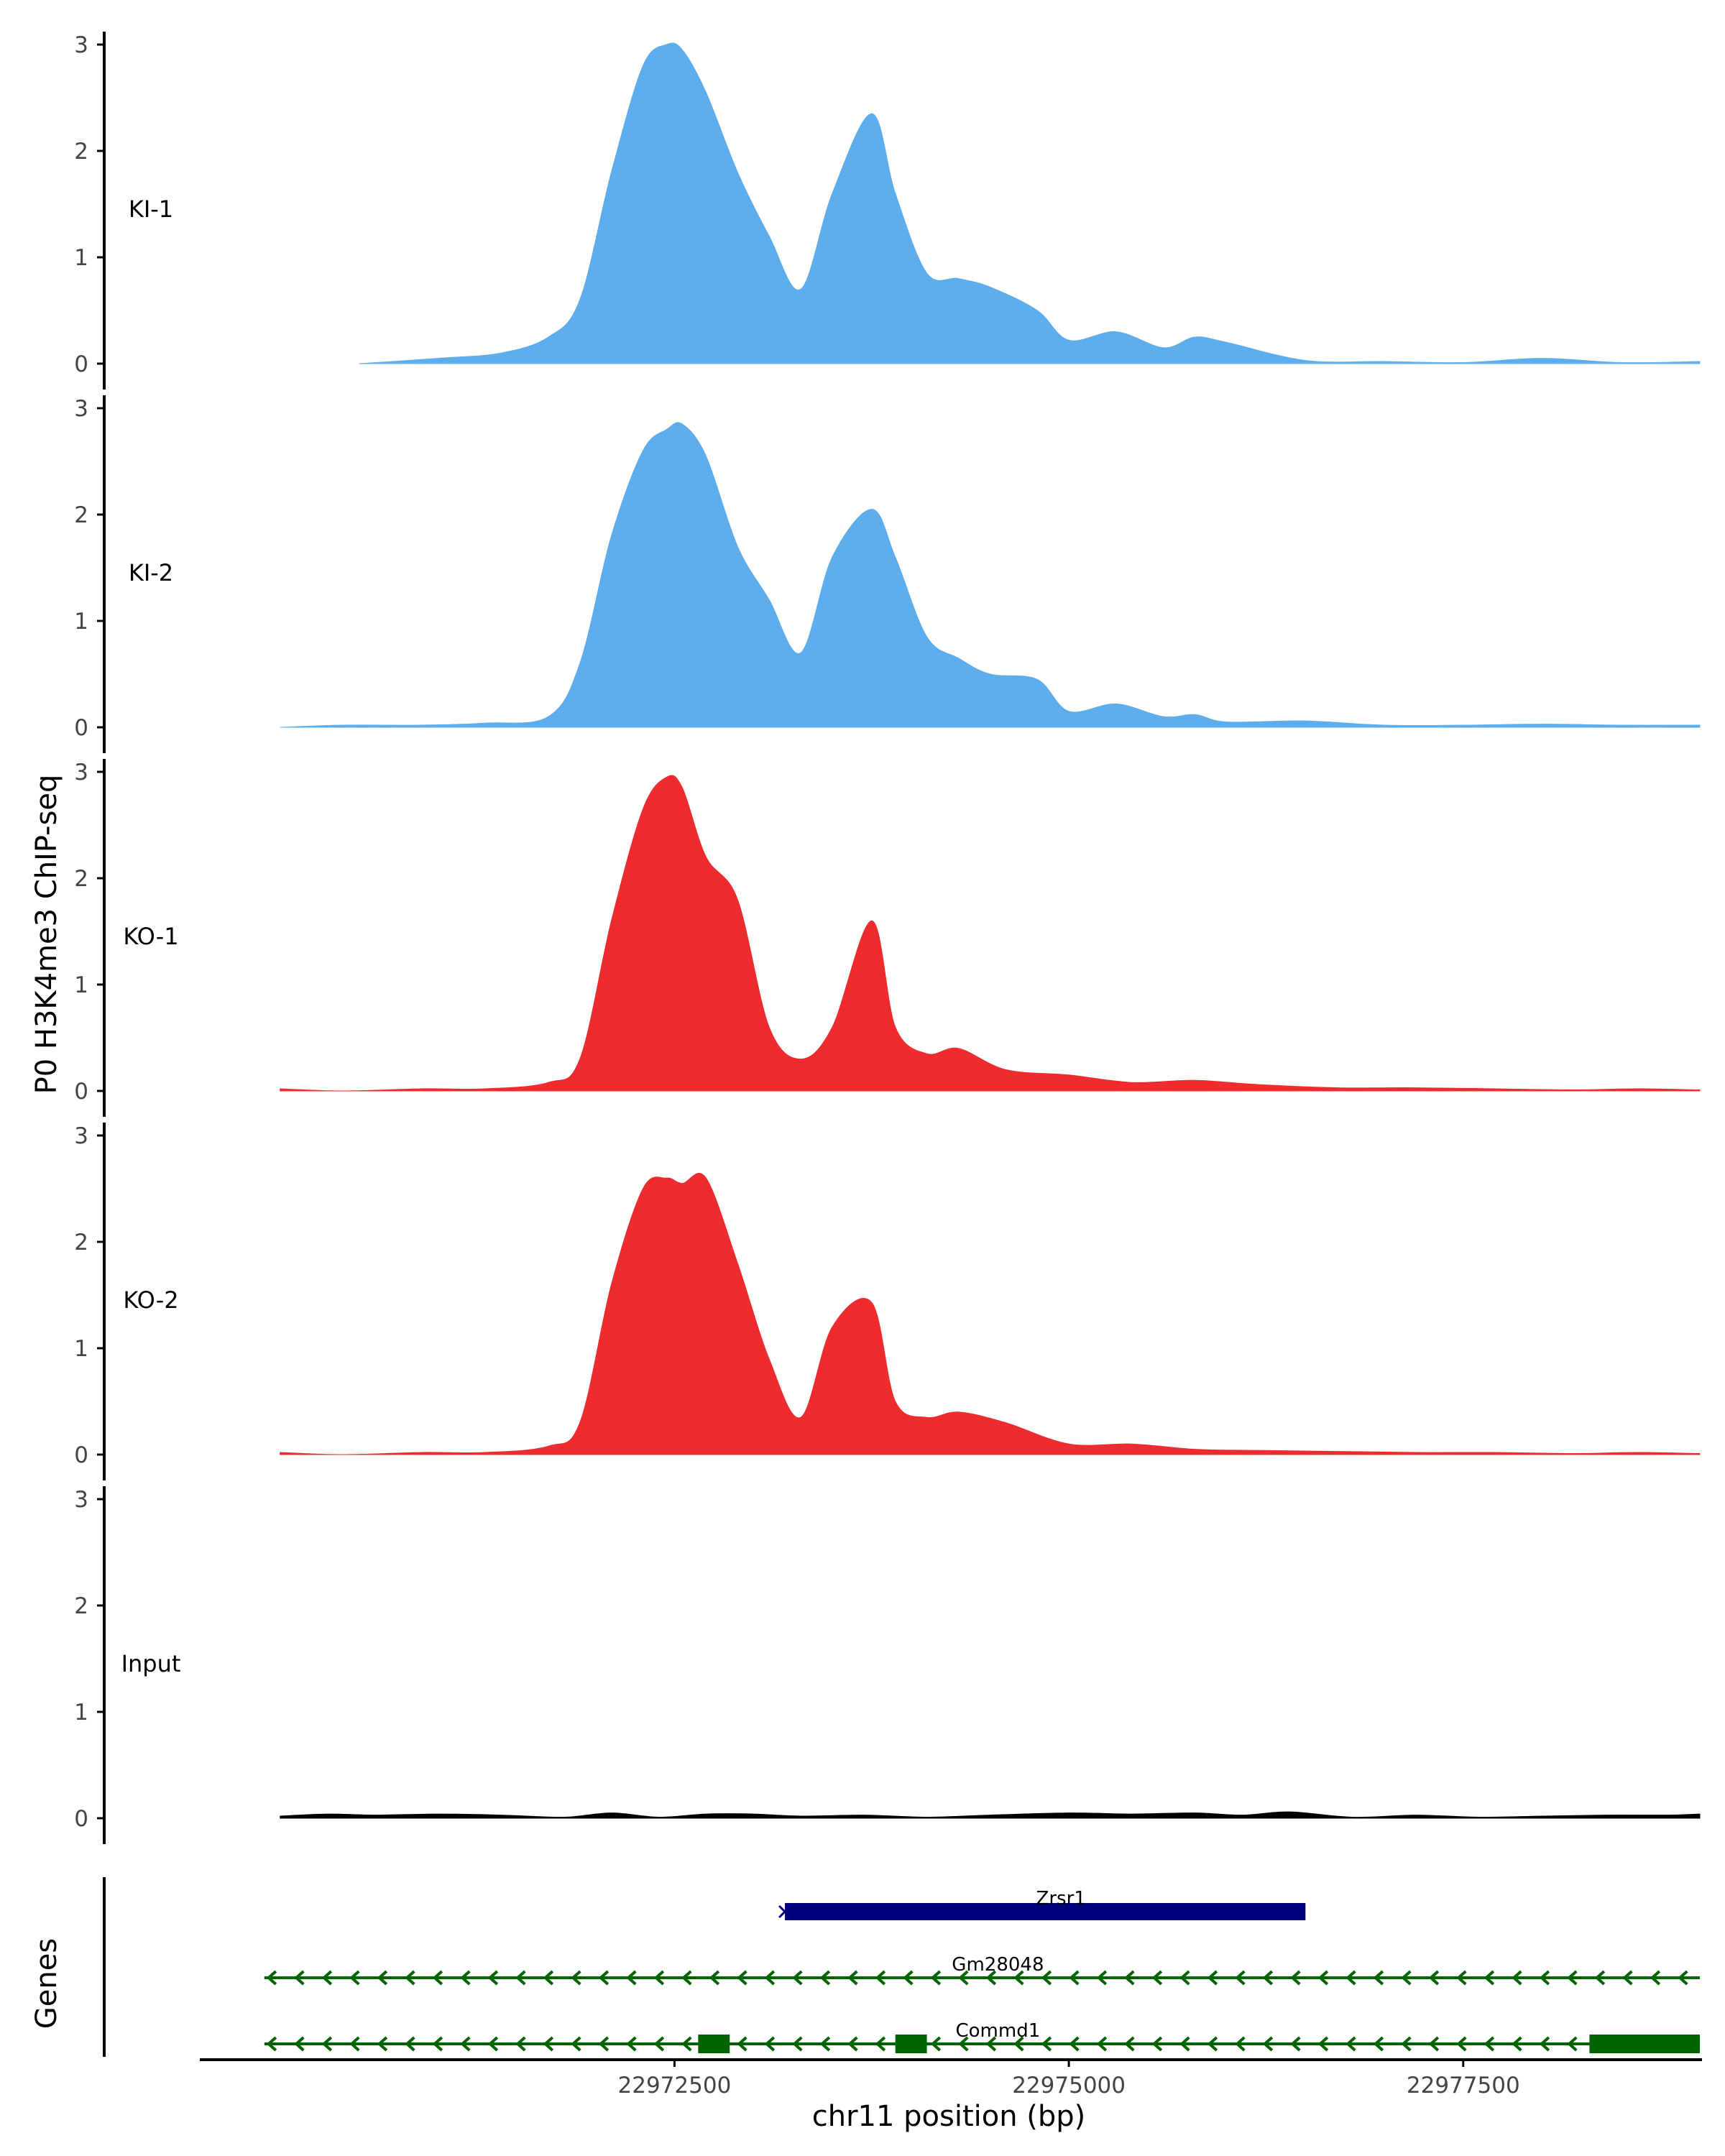 Image resolution: width=1725 pixels, height=2156 pixels. I want to click on gene-label: Commd1, so click(998, 2031).